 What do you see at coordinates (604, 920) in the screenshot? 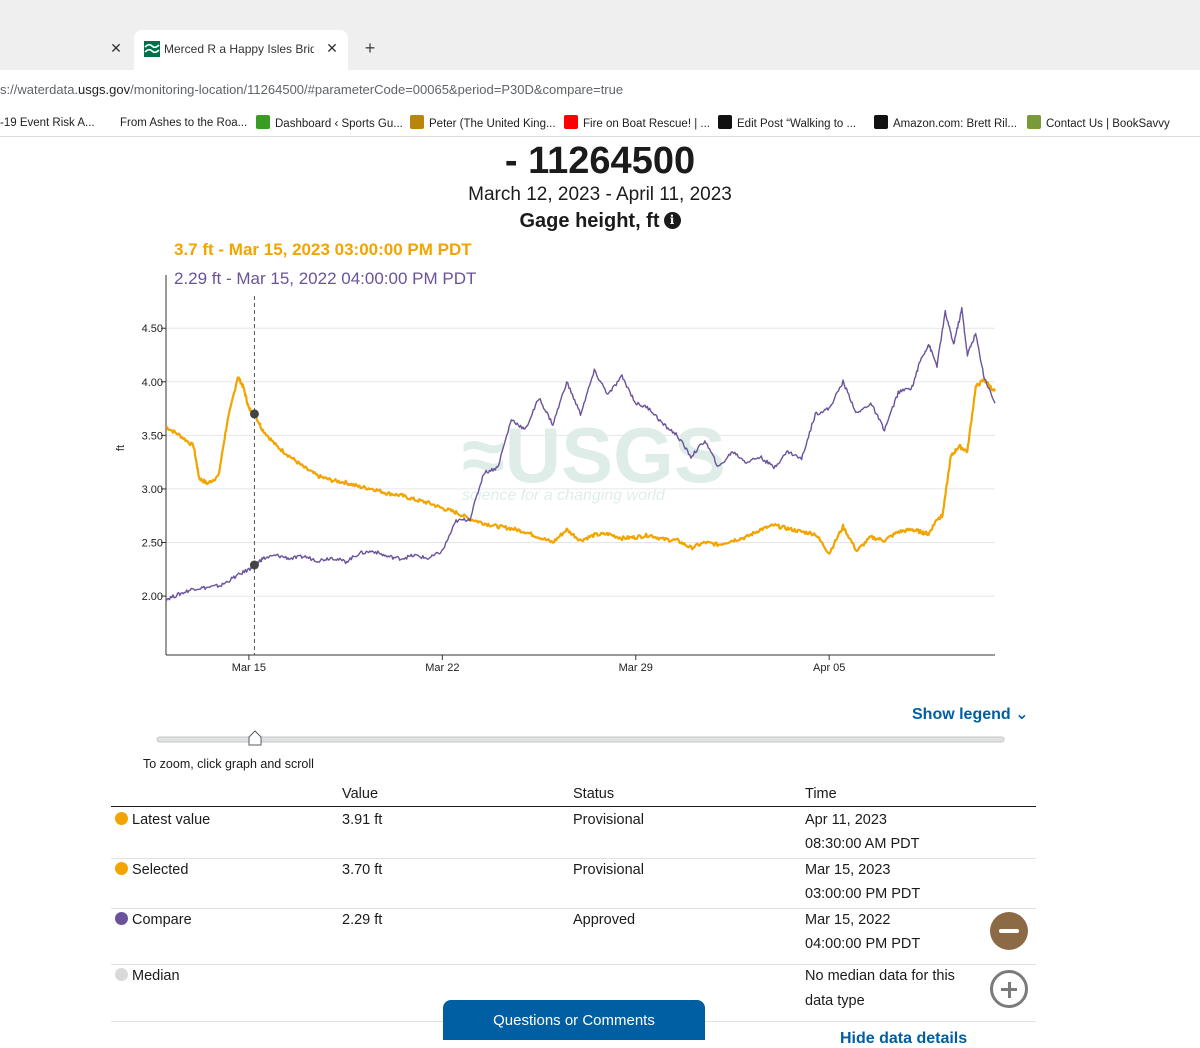
I see `table-cell-status: Approved` at bounding box center [604, 920].